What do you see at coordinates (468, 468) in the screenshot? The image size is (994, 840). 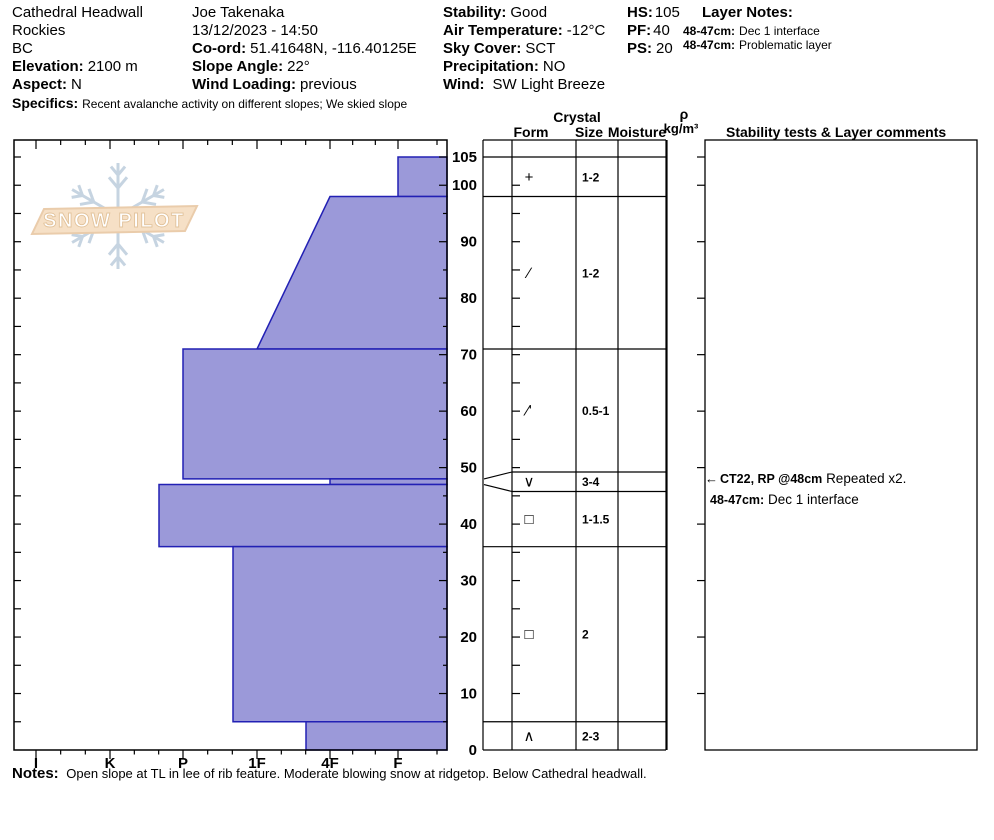 I see `svg-text: 50` at bounding box center [468, 468].